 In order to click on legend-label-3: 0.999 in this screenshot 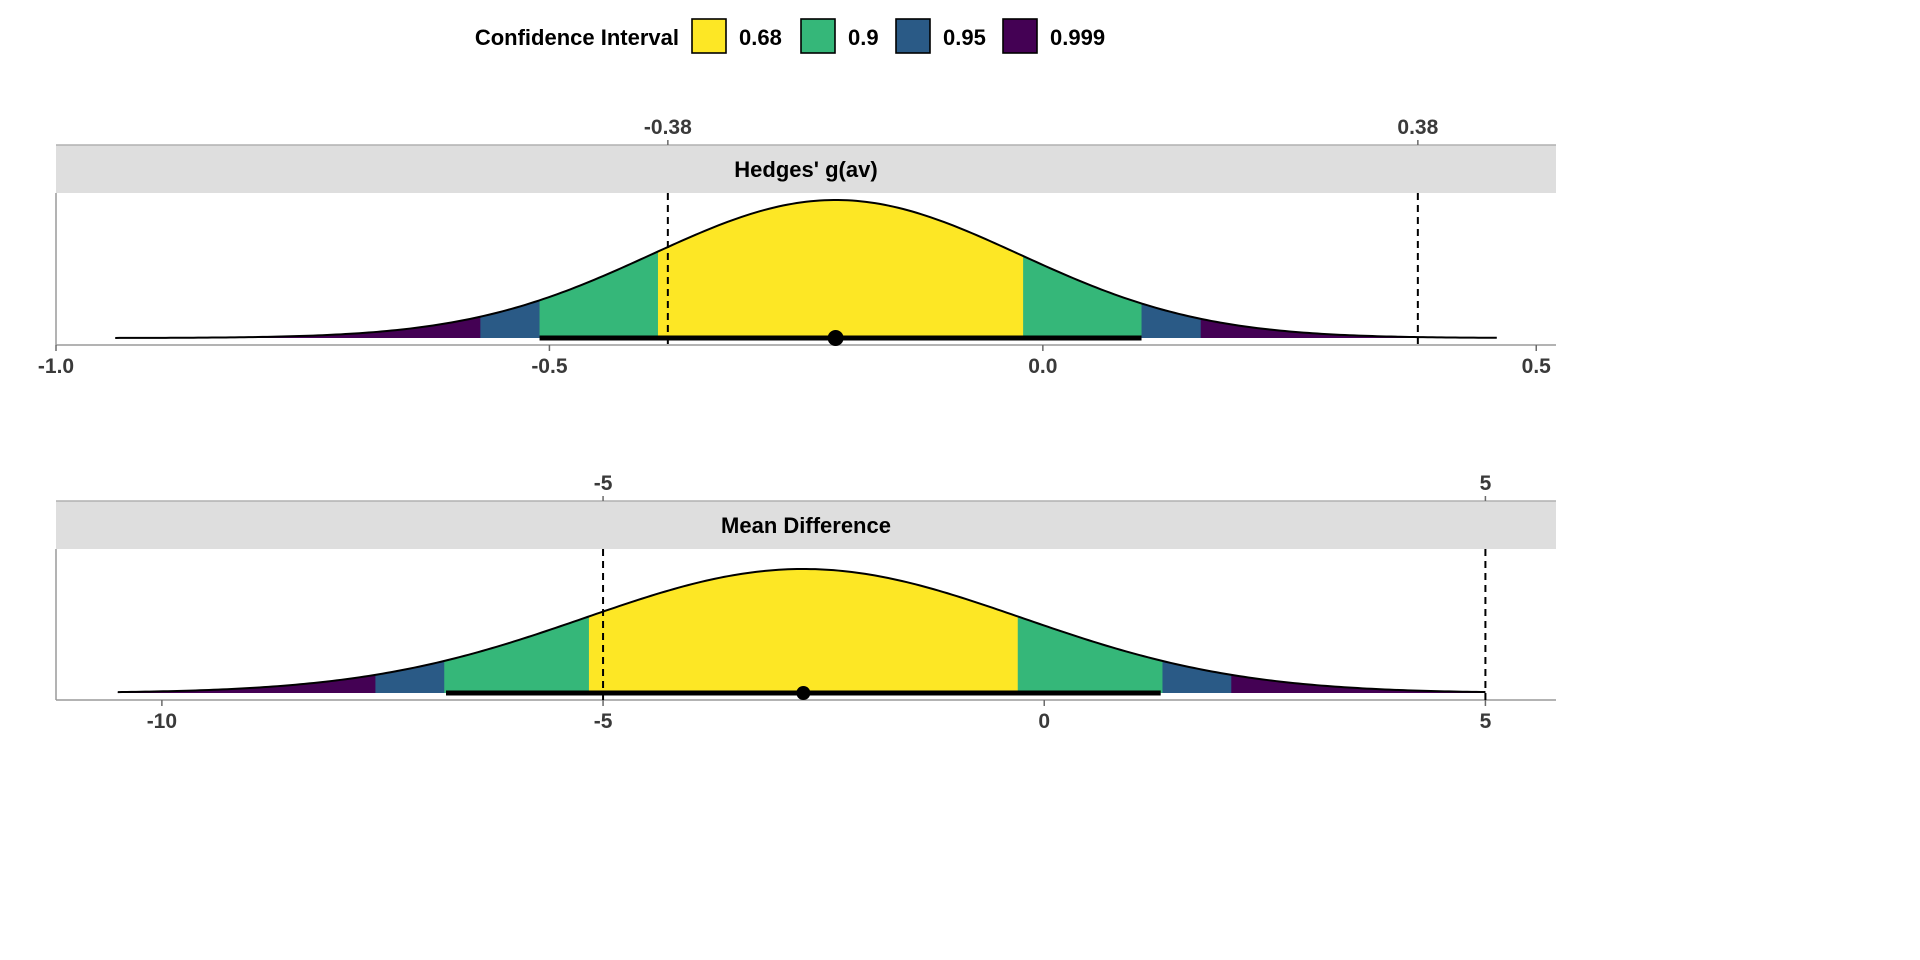, I will do `click(1077, 37)`.